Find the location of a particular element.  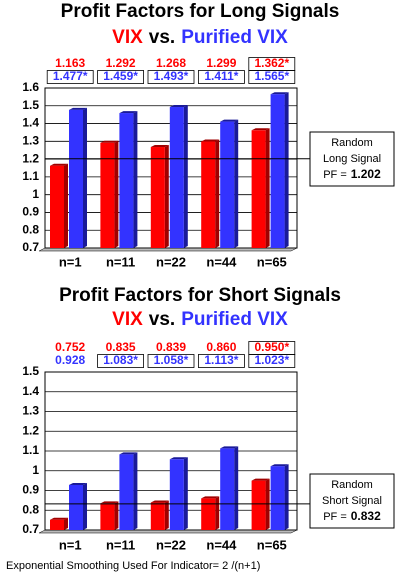

value-label: 1.411* is located at coordinates (221, 76).